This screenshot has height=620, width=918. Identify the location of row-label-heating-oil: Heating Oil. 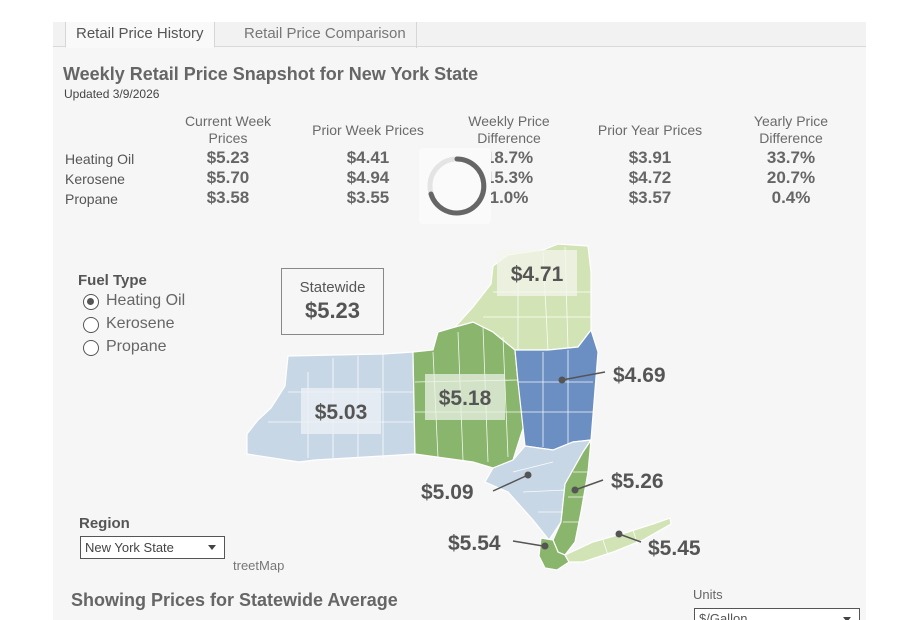
(100, 159).